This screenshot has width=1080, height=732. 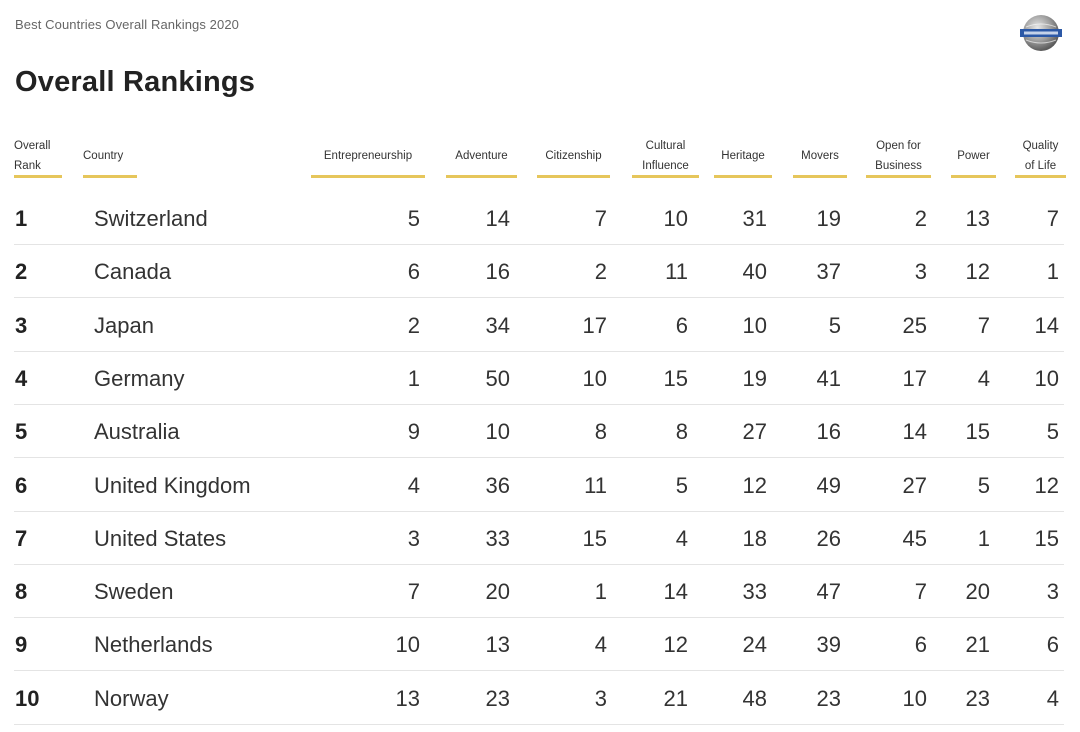 I want to click on quality-of-life-cell: 12, so click(x=1046, y=485).